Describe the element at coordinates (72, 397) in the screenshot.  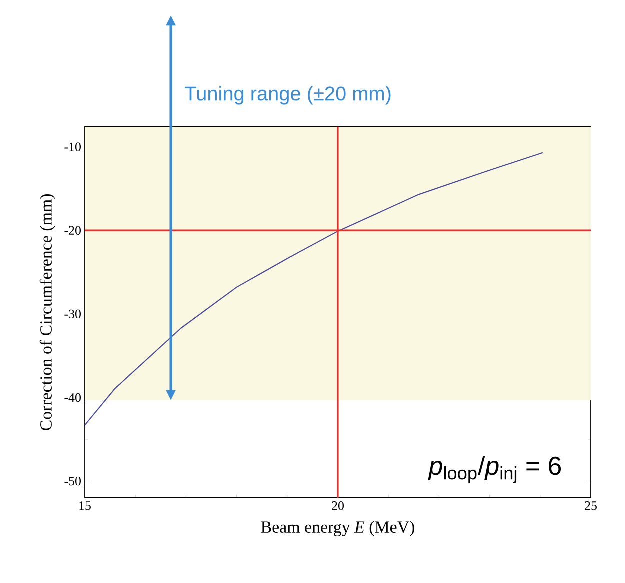
I see `y-tick-label: -40` at that location.